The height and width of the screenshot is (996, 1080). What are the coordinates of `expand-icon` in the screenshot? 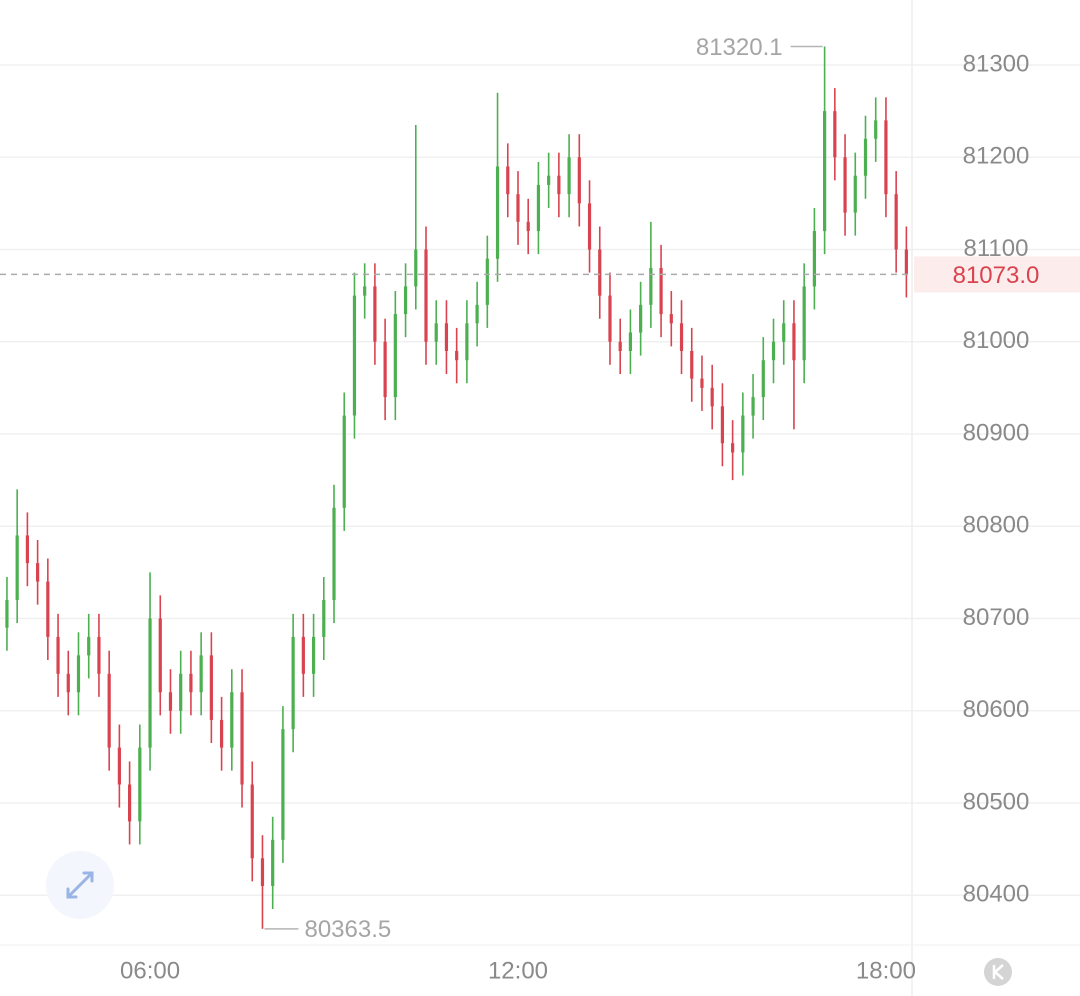 It's located at (80, 885).